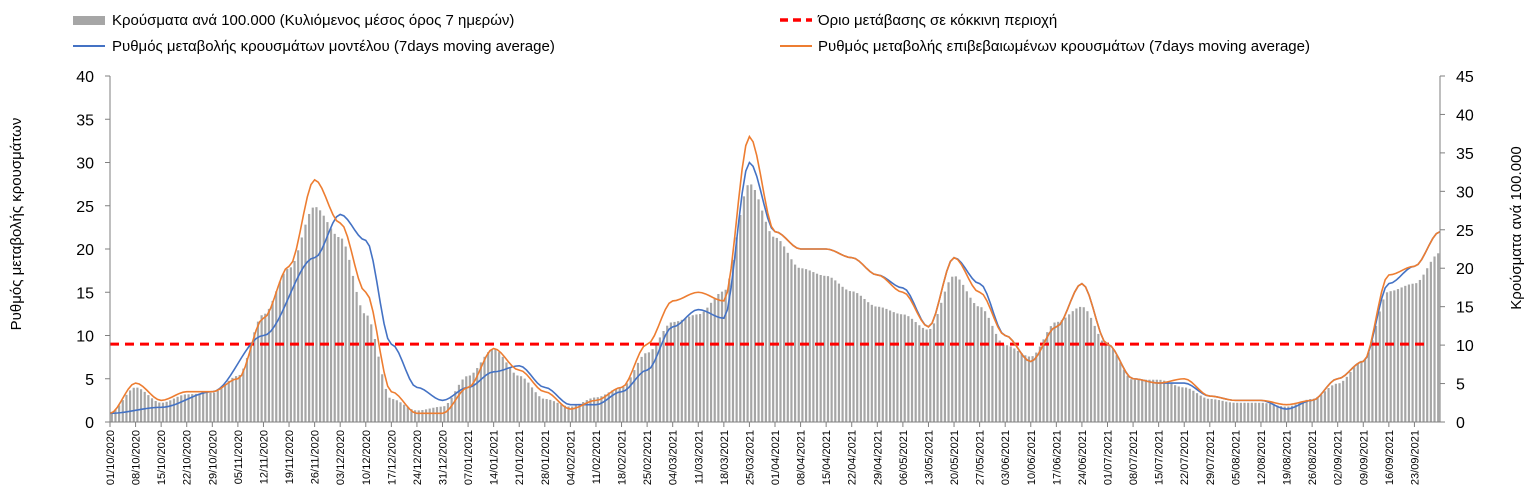 Image resolution: width=1534 pixels, height=503 pixels. I want to click on right-tick-label: 25, so click(1465, 231).